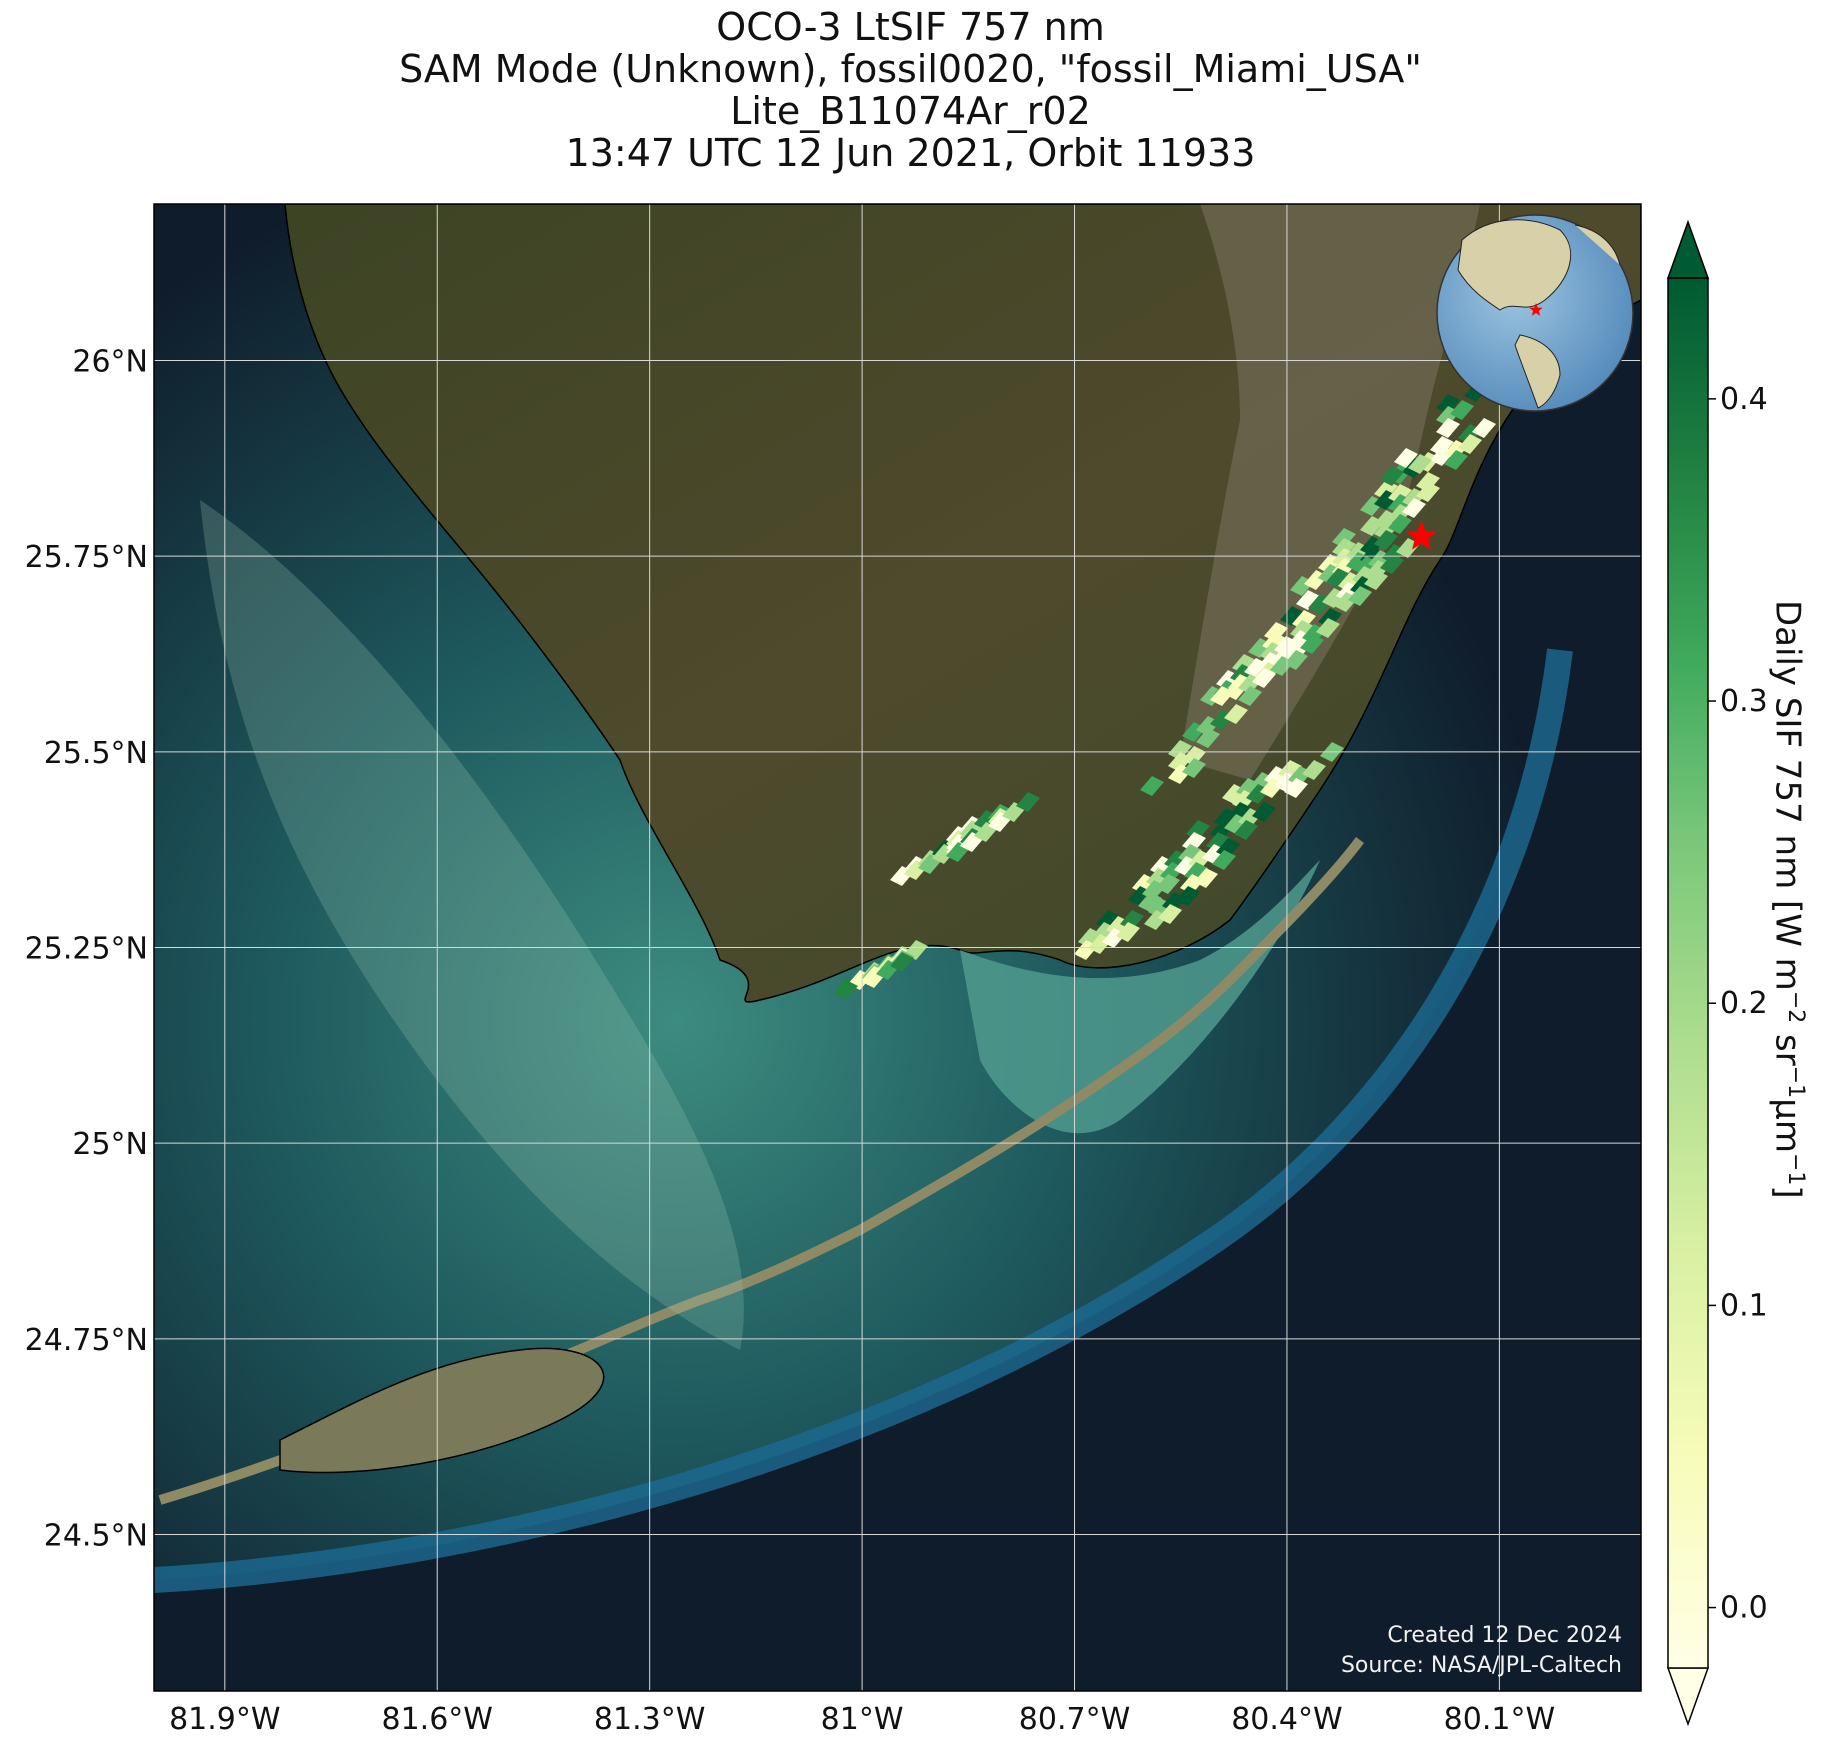  I want to click on lon-tick-label: 81.6°W, so click(437, 1719).